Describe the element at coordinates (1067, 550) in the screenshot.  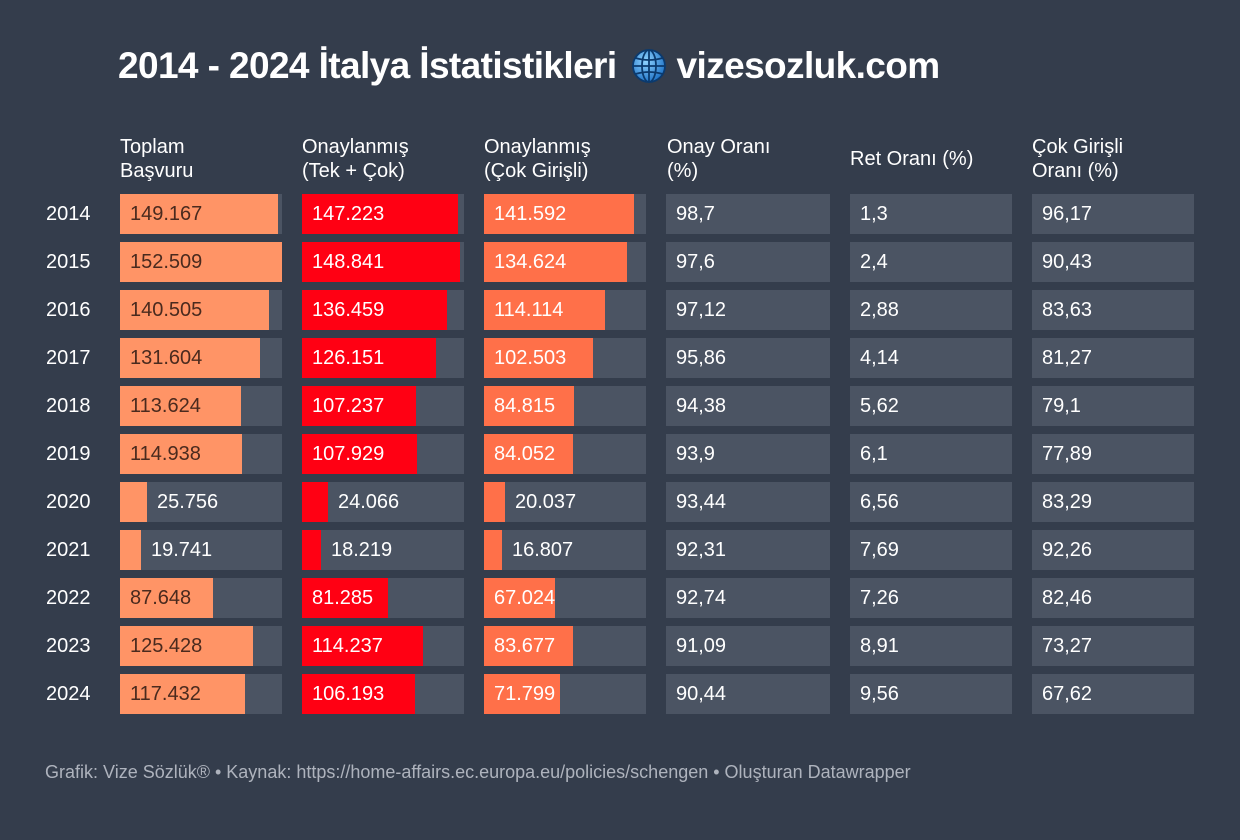
I see `cok-girisli-orani-value: 92,26` at that location.